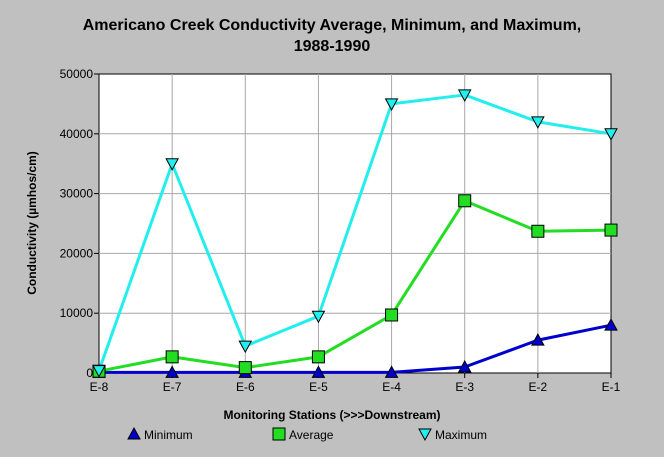 This screenshot has width=664, height=457. I want to click on legend-average-marker, so click(279, 434).